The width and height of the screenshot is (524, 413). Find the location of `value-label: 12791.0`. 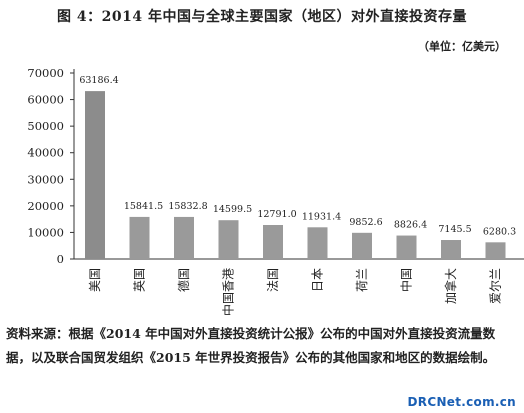

value-label: 12791.0 is located at coordinates (276, 214).